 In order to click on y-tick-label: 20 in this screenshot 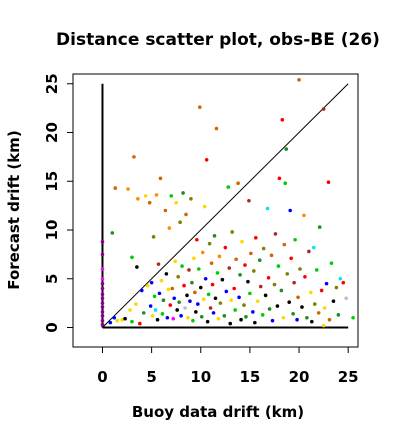, I will do `click(52, 132)`.